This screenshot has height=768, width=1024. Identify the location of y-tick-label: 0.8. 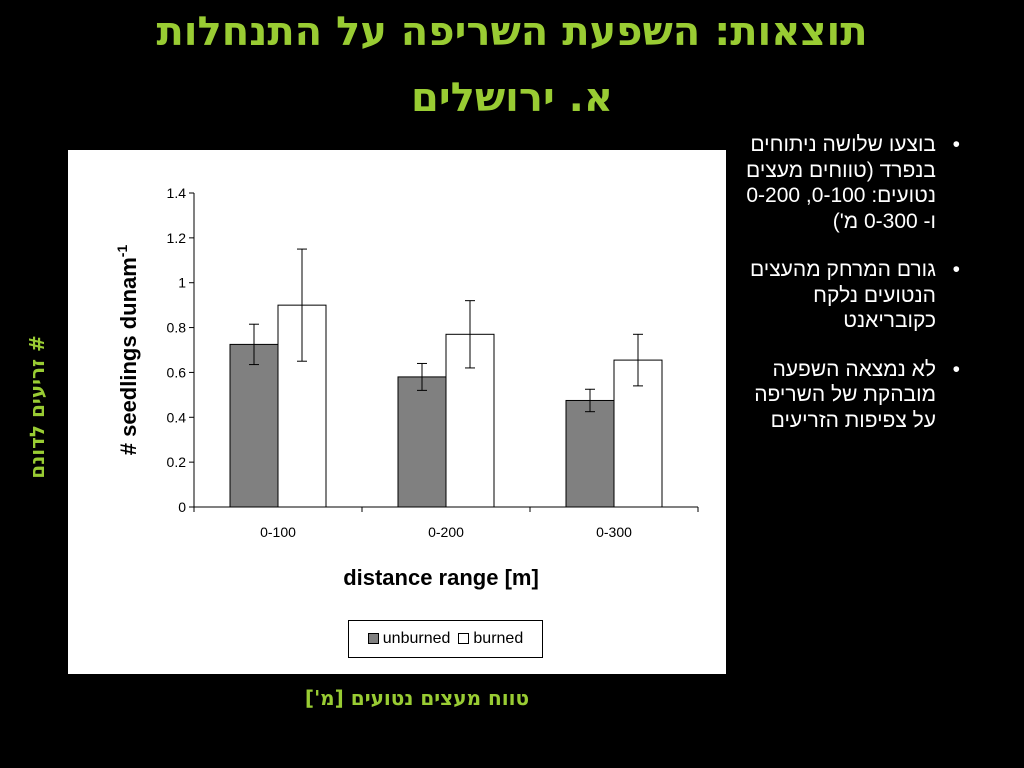
(177, 328).